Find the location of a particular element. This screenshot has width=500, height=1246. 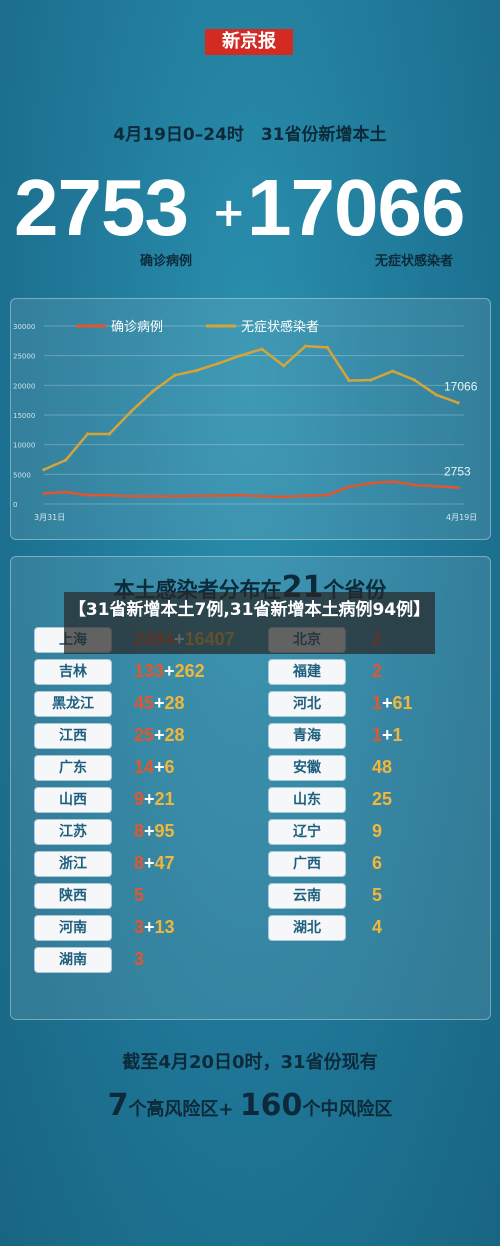

province-name: 河北 is located at coordinates (307, 704).